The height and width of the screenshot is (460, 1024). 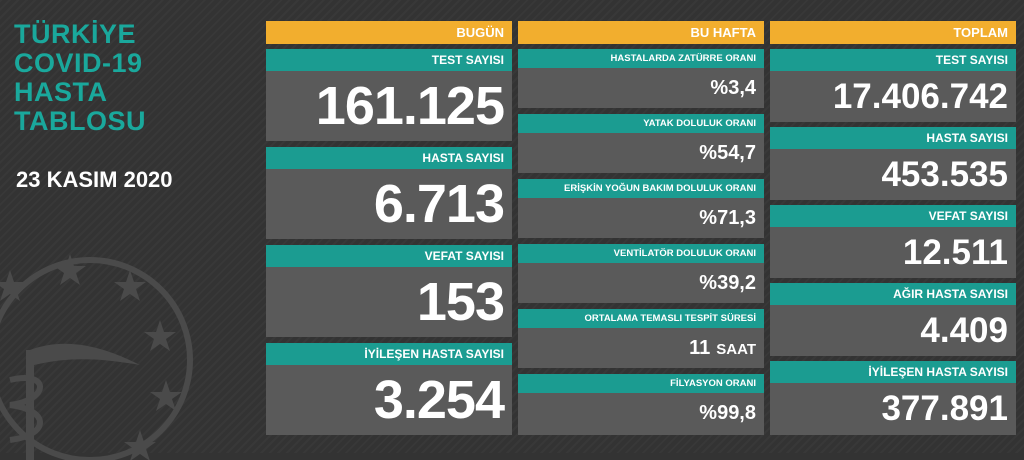 I want to click on week-contact-time-unit: SAAT, so click(x=736, y=349).